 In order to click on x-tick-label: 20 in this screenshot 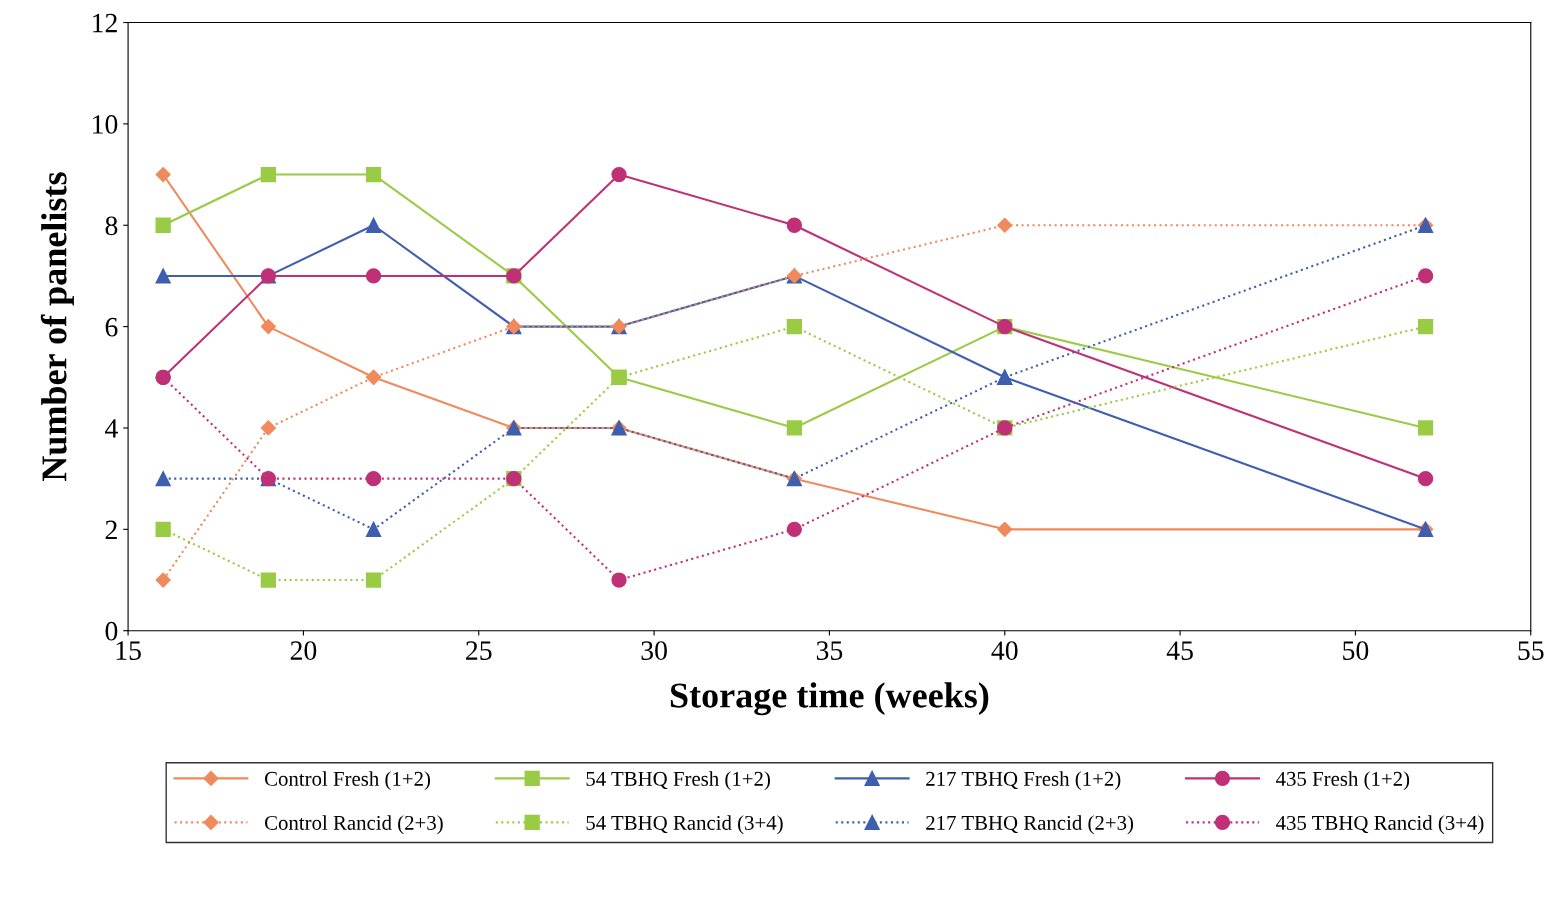, I will do `click(303, 650)`.